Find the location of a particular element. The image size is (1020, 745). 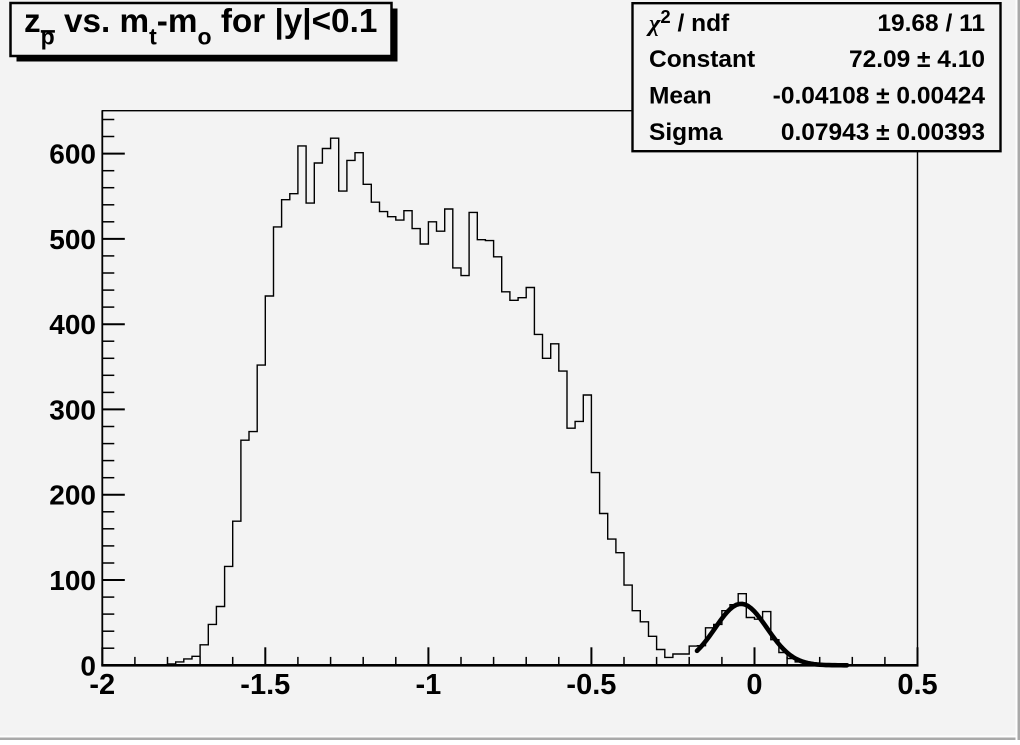

svg-text: Sigma is located at coordinates (686, 132).